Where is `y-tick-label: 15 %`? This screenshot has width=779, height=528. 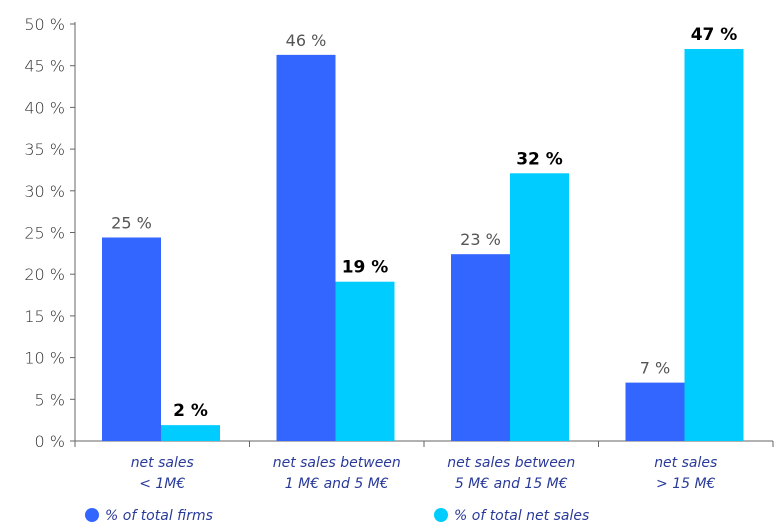
y-tick-label: 15 % is located at coordinates (44, 316).